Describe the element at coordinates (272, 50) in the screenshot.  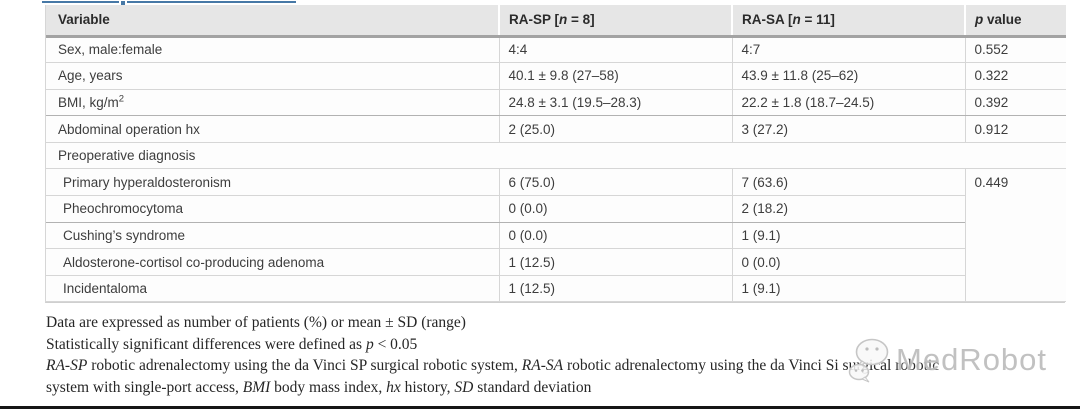
I see `cell-variable: Sex, male:female` at that location.